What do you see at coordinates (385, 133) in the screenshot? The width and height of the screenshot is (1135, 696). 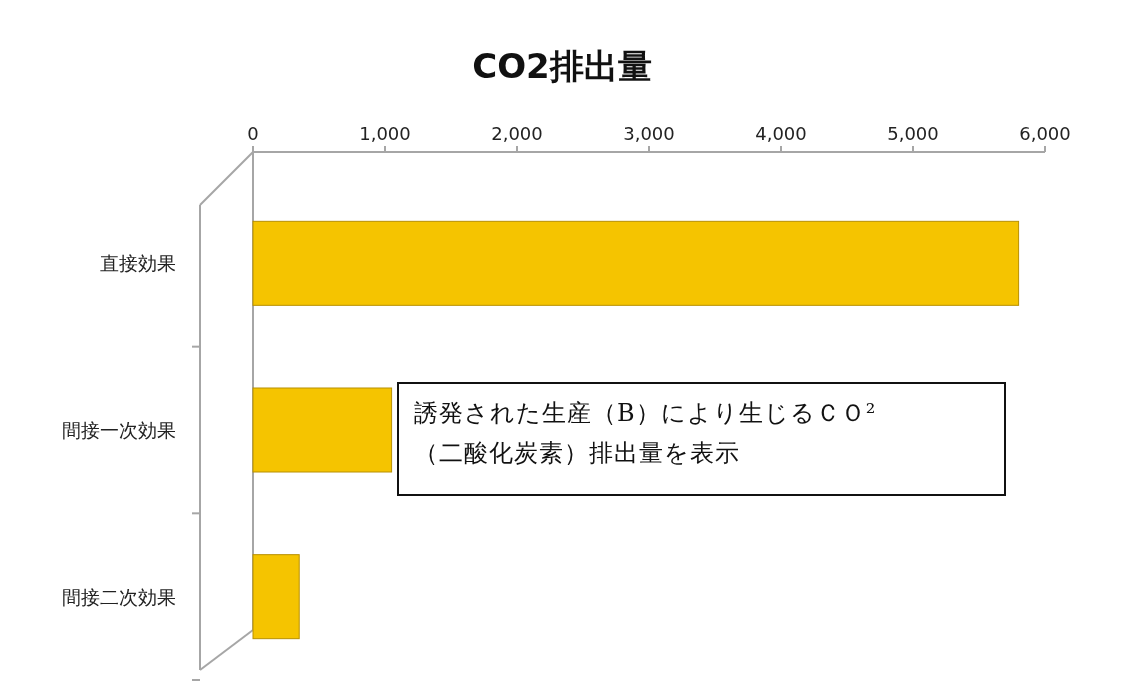 I see `x-tick-label: 1,000` at bounding box center [385, 133].